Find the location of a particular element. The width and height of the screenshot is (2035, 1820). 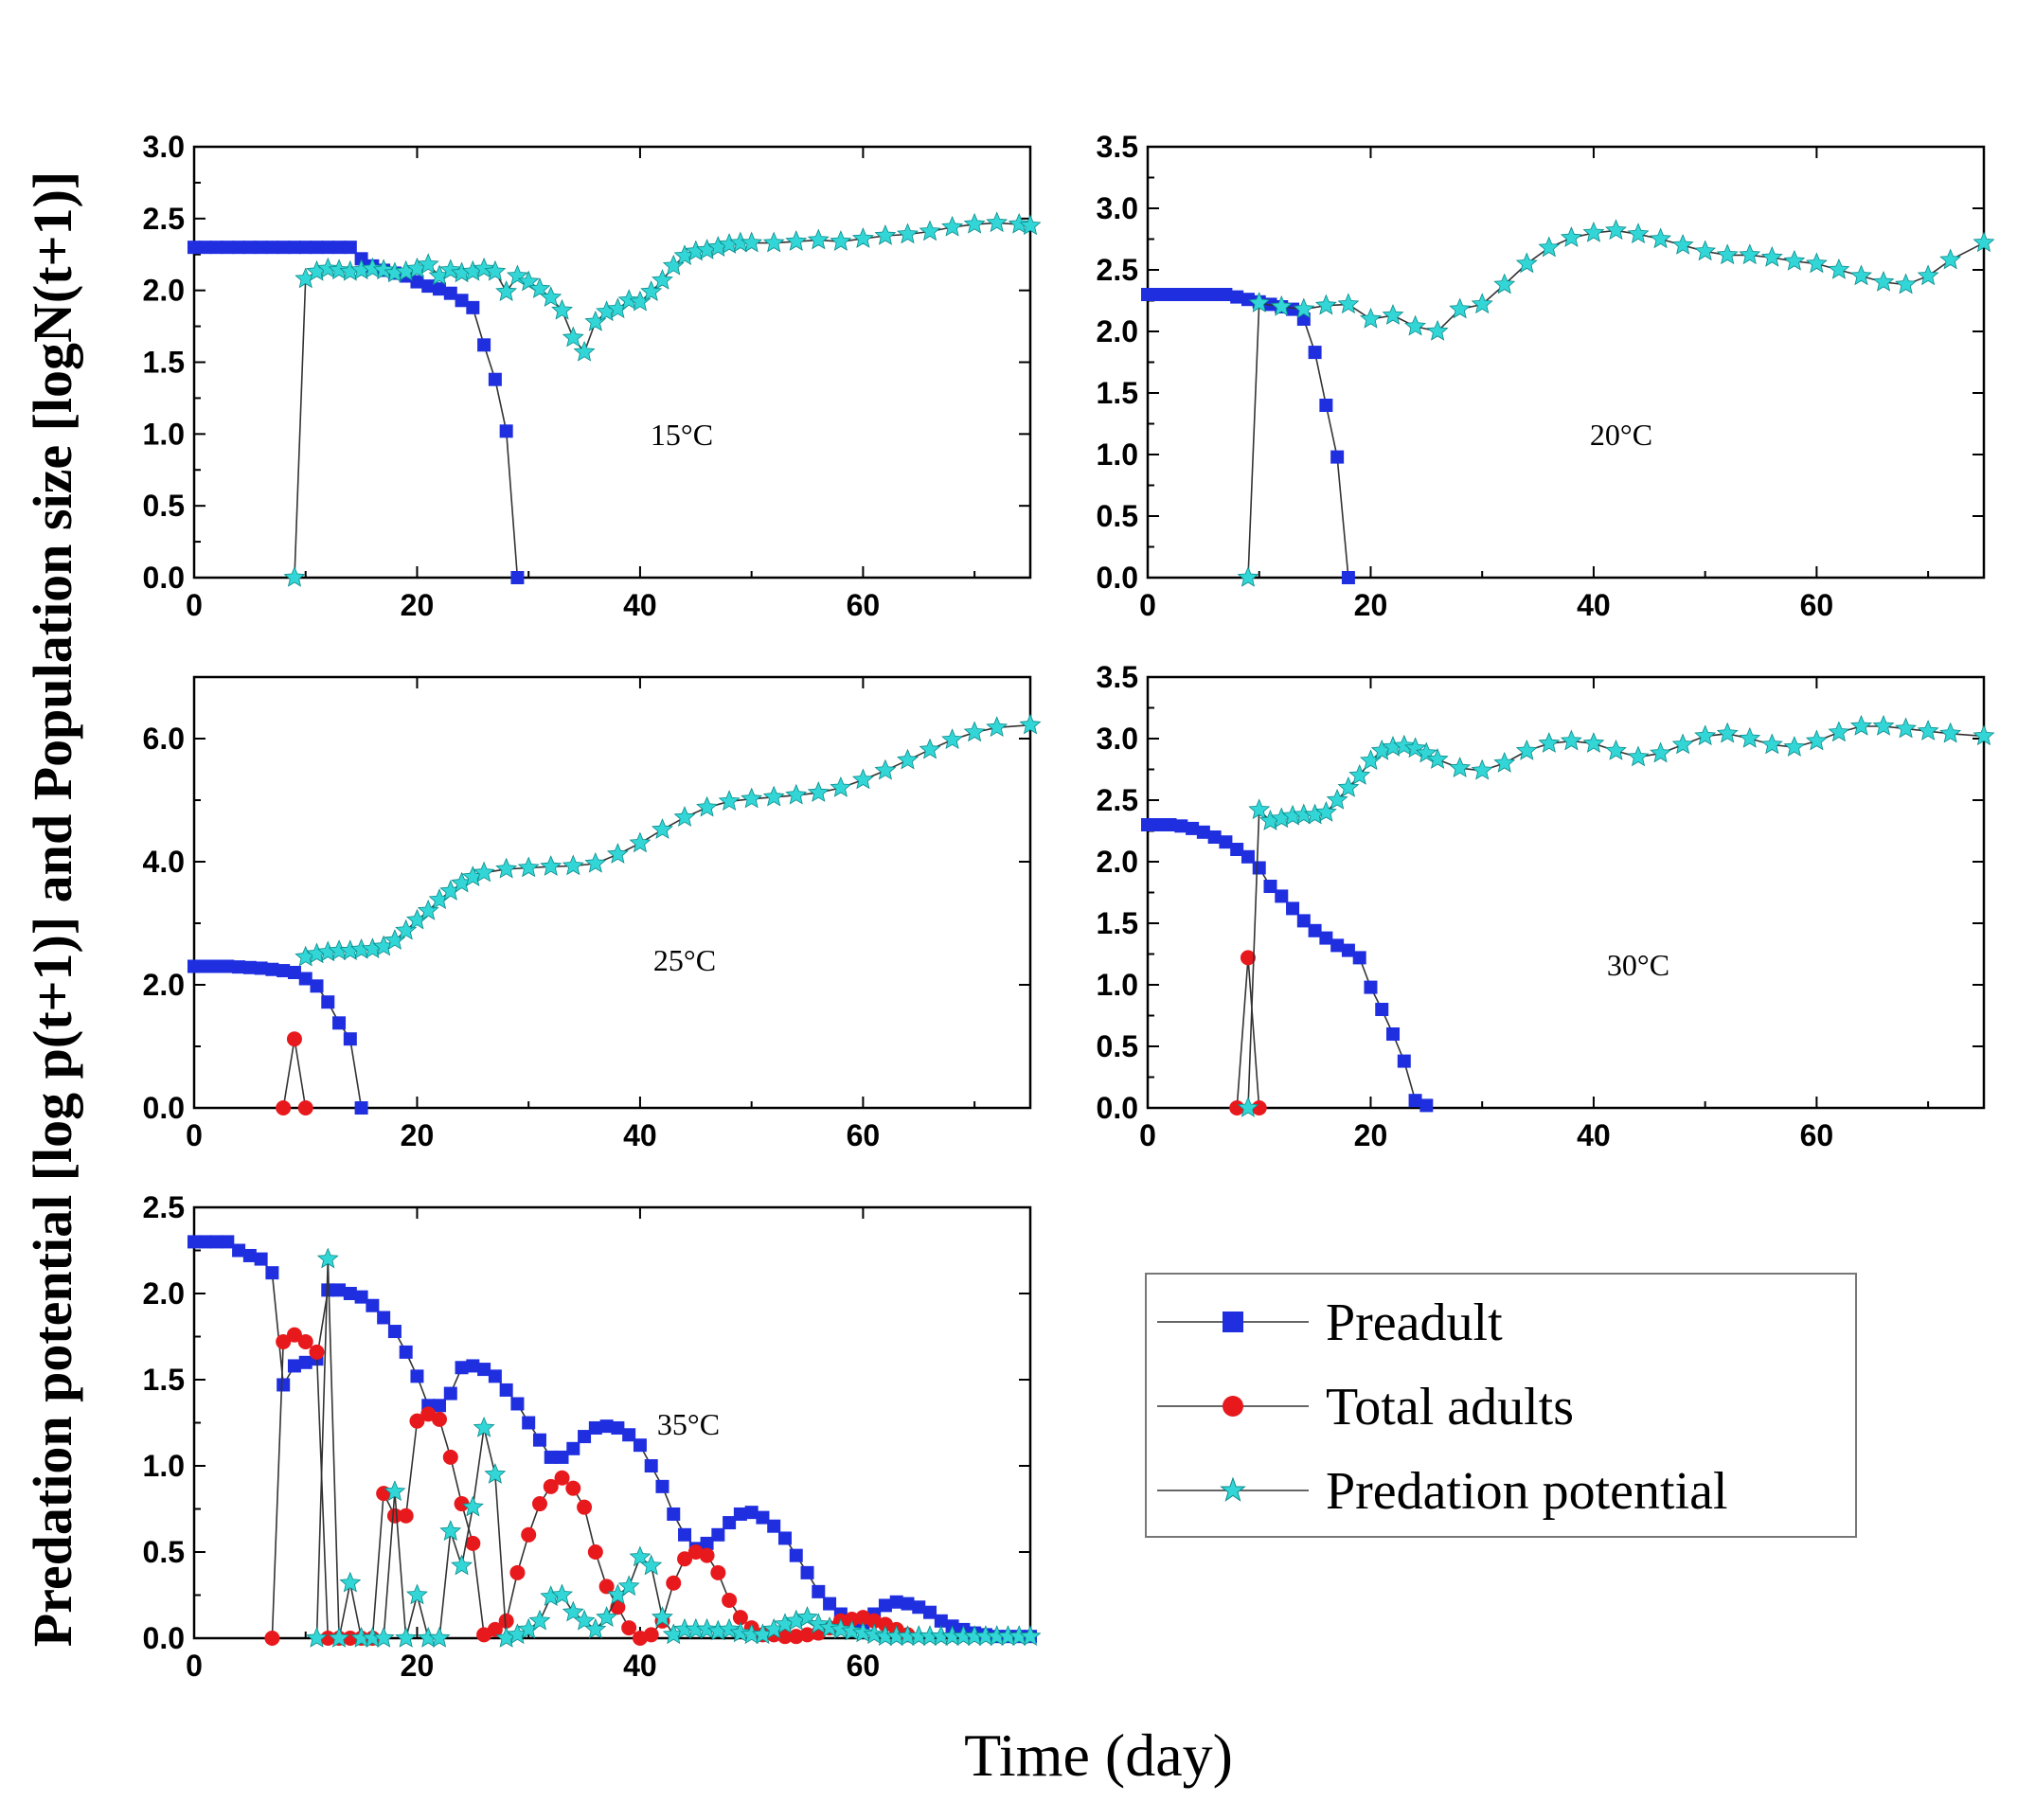

legend-marker-predation is located at coordinates (1233, 1489).